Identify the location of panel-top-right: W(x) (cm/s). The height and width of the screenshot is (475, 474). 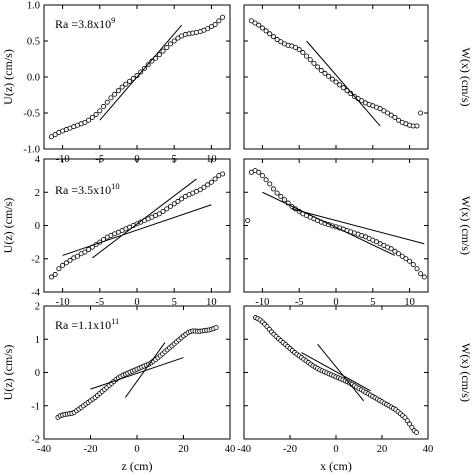
(358, 77).